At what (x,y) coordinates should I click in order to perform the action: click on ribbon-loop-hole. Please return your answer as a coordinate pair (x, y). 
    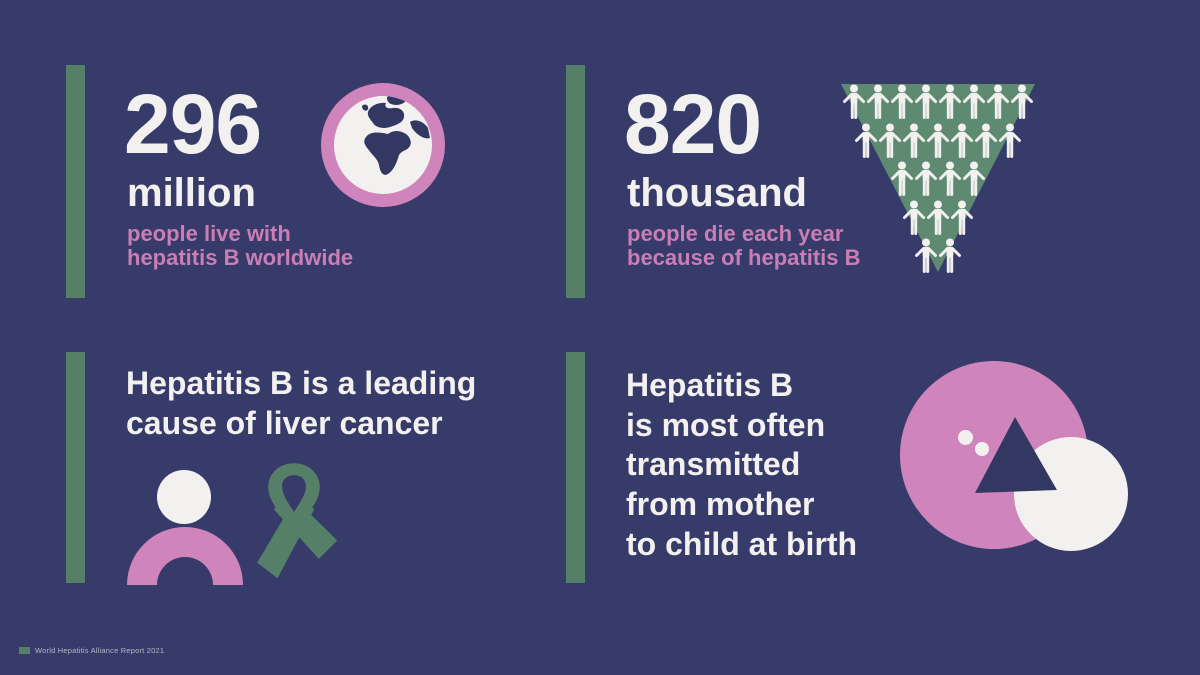
    Looking at the image, I should click on (294, 493).